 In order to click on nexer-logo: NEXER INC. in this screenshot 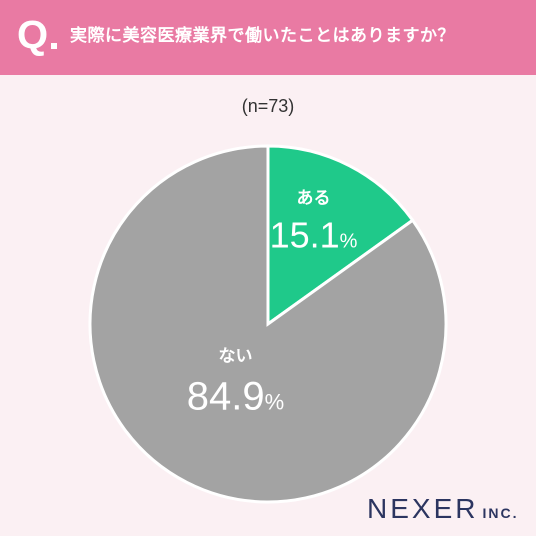, I will do `click(442, 509)`.